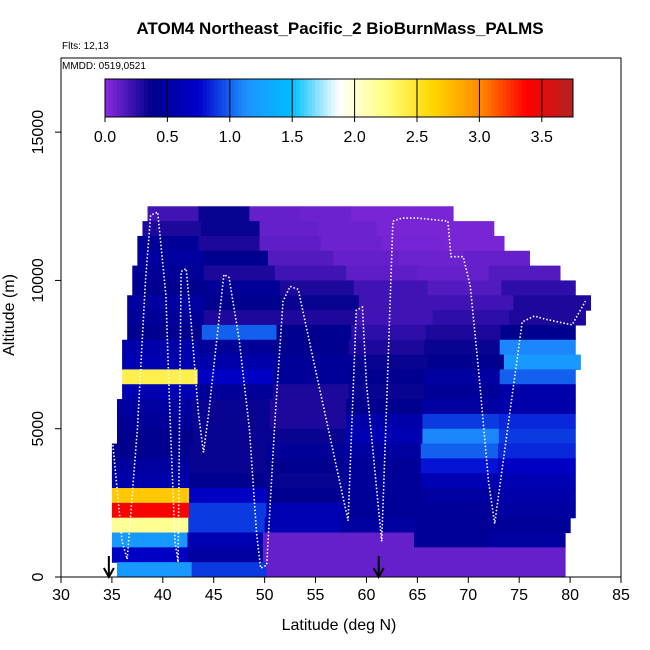 The height and width of the screenshot is (650, 650). I want to click on colorbar-tick-label: 1.0, so click(230, 137).